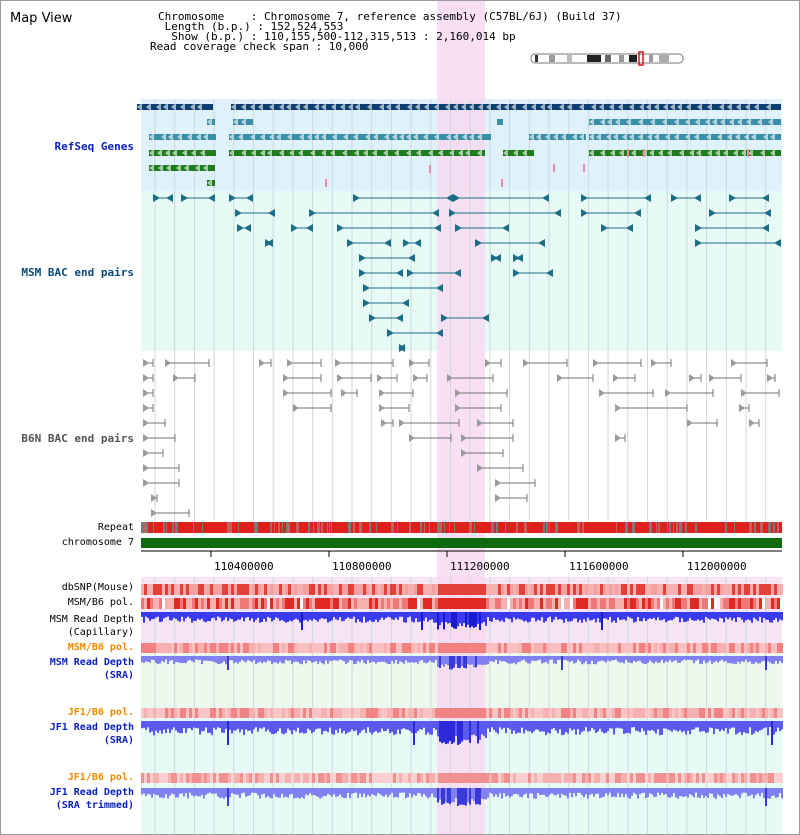  Describe the element at coordinates (459, 145) in the screenshot. I see `refseq-genes-track` at that location.